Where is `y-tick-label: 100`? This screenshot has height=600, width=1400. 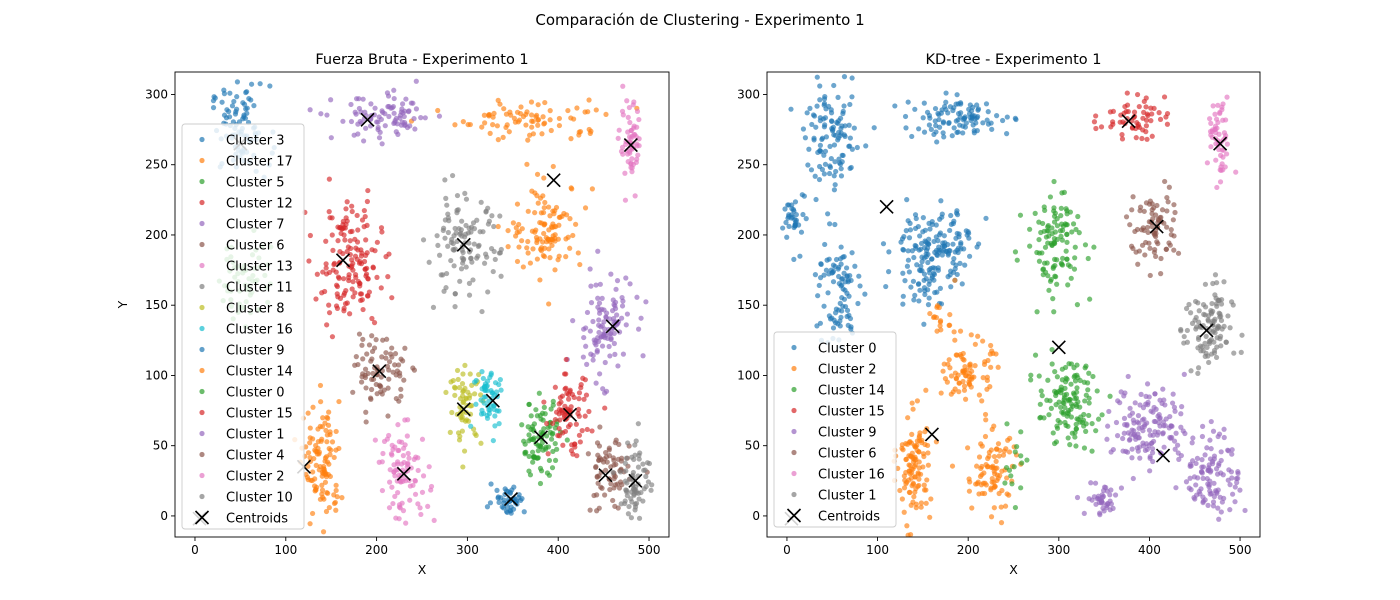 y-tick-label: 100 is located at coordinates (748, 375).